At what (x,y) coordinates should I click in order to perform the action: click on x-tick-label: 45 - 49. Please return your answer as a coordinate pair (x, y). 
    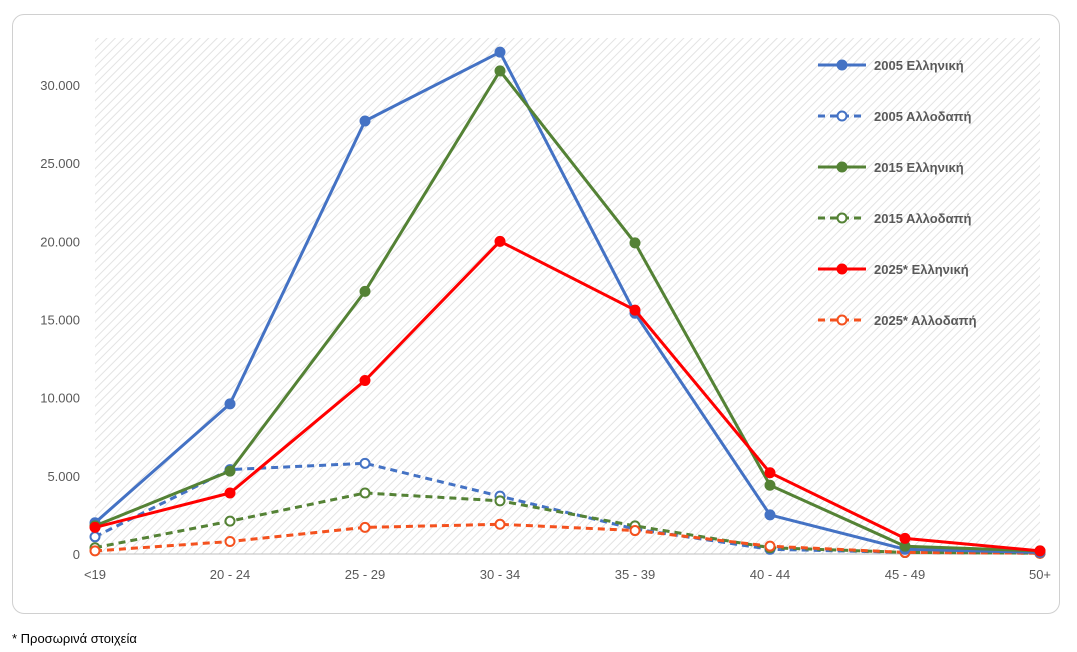
    Looking at the image, I should click on (905, 574).